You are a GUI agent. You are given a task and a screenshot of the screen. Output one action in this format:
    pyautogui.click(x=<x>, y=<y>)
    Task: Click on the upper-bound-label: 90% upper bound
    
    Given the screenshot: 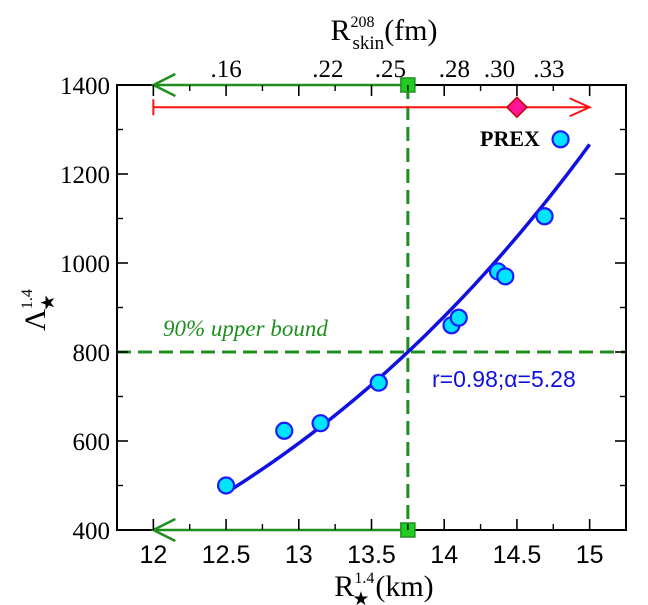 What is the action you would take?
    pyautogui.click(x=245, y=328)
    